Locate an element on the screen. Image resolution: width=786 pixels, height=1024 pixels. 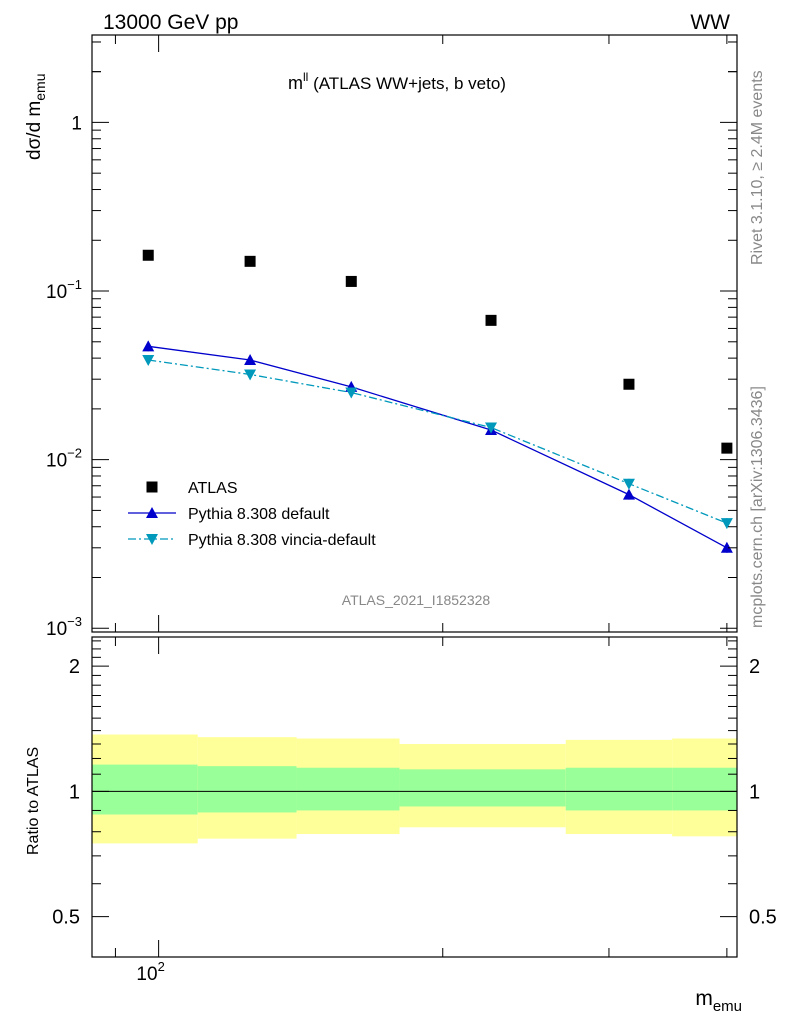
x-axis-label-sub: emu is located at coordinates (727, 1006).